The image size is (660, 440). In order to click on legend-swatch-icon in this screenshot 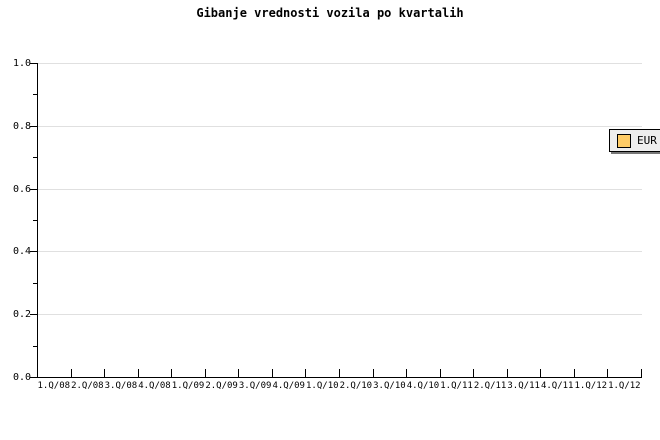, I will do `click(624, 140)`.